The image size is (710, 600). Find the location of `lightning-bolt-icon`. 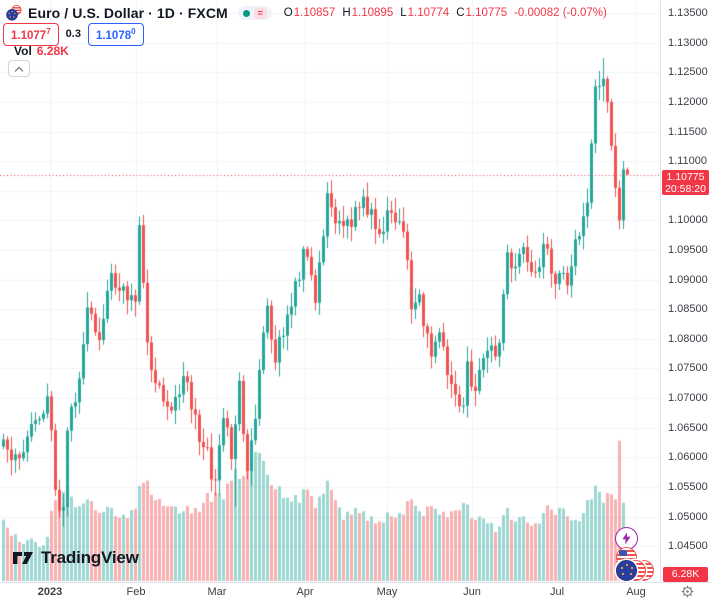

lightning-bolt-icon is located at coordinates (626, 538).